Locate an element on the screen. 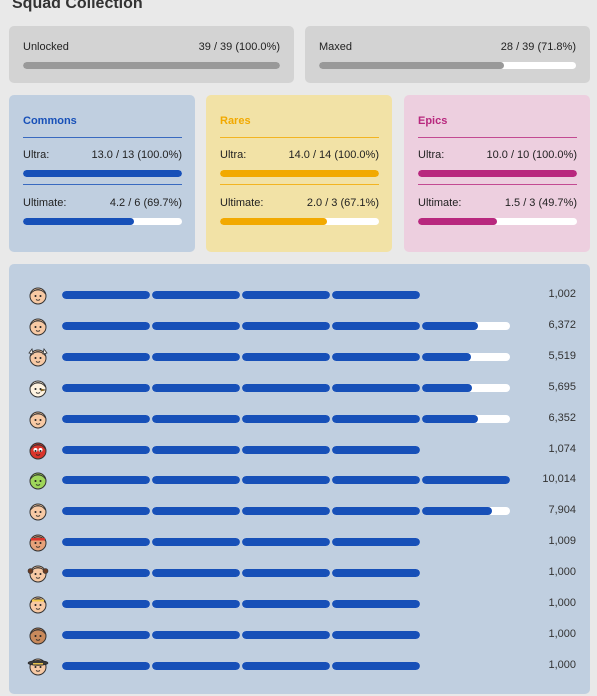  brawler-row: 1,074 is located at coordinates (299, 450).